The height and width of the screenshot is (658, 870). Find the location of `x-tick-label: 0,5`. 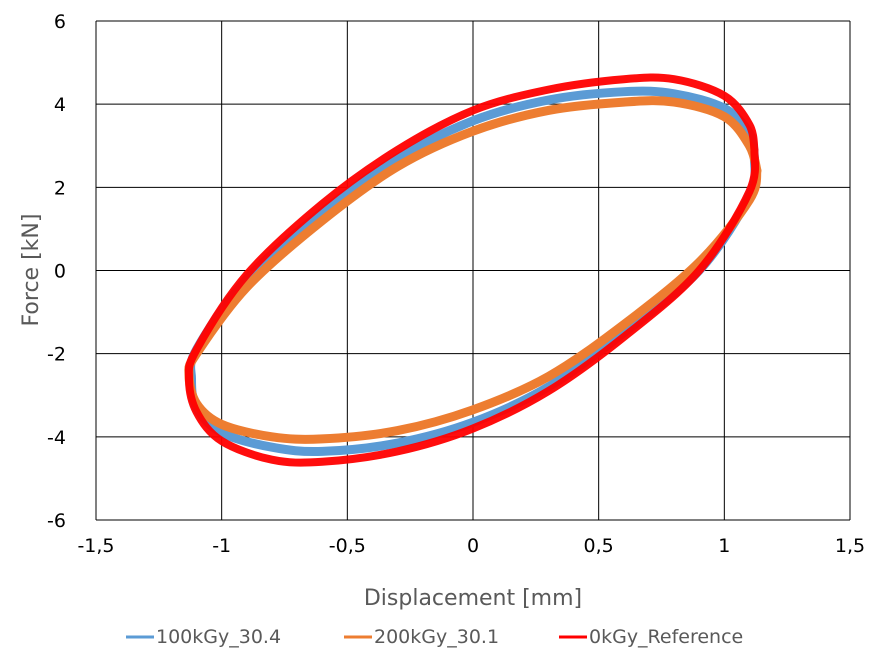

x-tick-label: 0,5 is located at coordinates (599, 546).